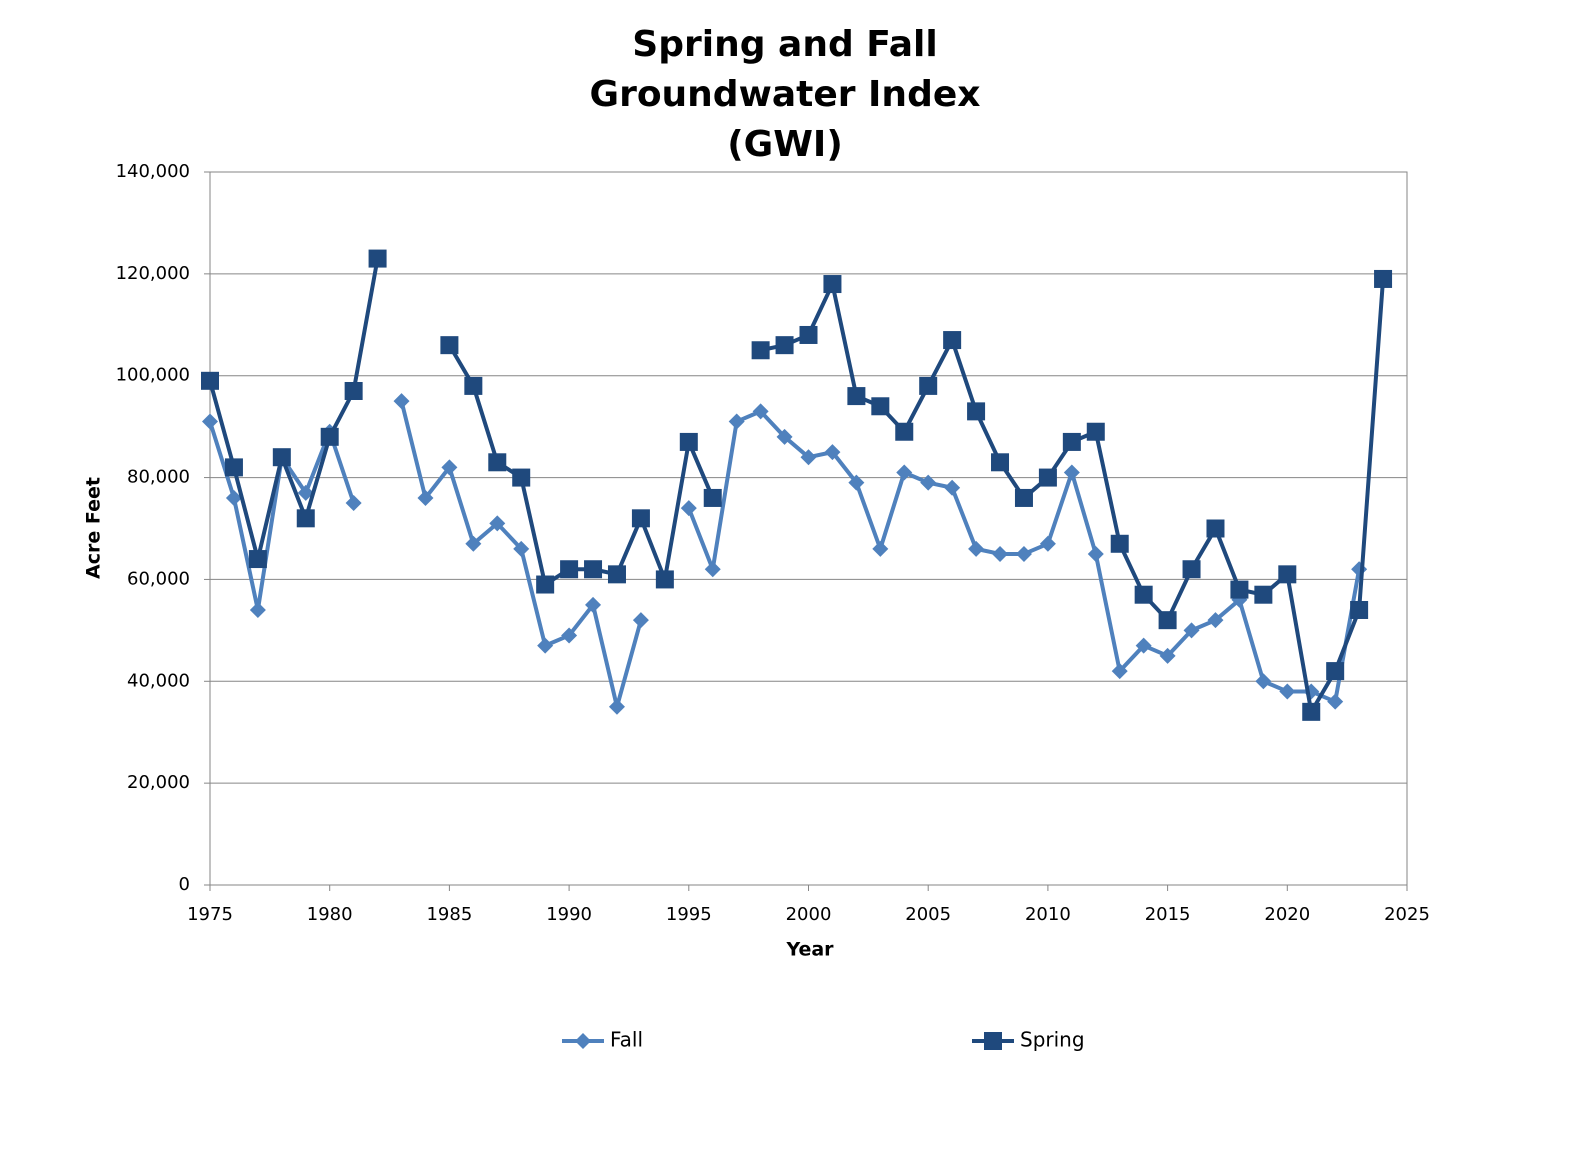 This screenshot has width=1585, height=1152. I want to click on y-tick-label: 40,000, so click(158, 680).